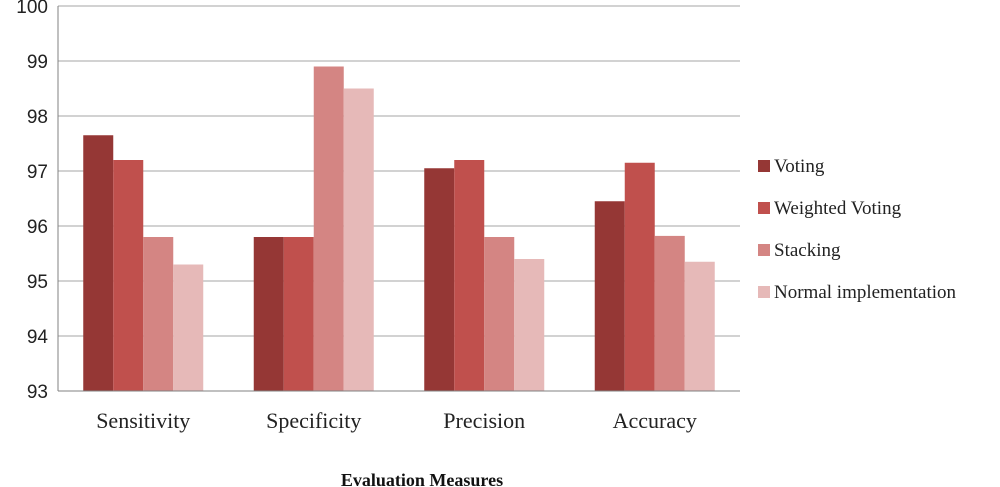  What do you see at coordinates (807, 250) in the screenshot?
I see `legend-label: Stacking` at bounding box center [807, 250].